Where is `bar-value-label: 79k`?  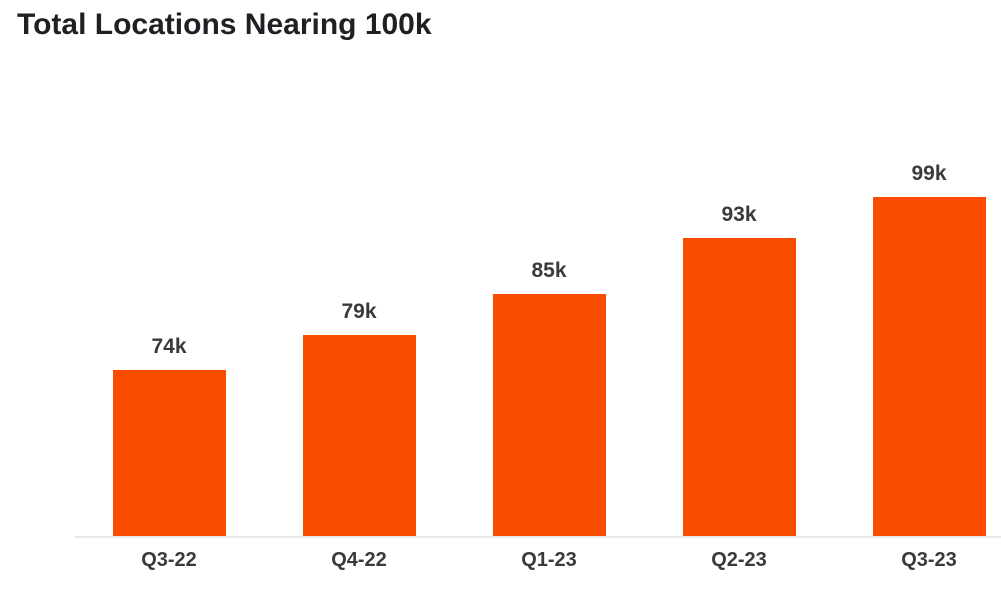
bar-value-label: 79k is located at coordinates (359, 311).